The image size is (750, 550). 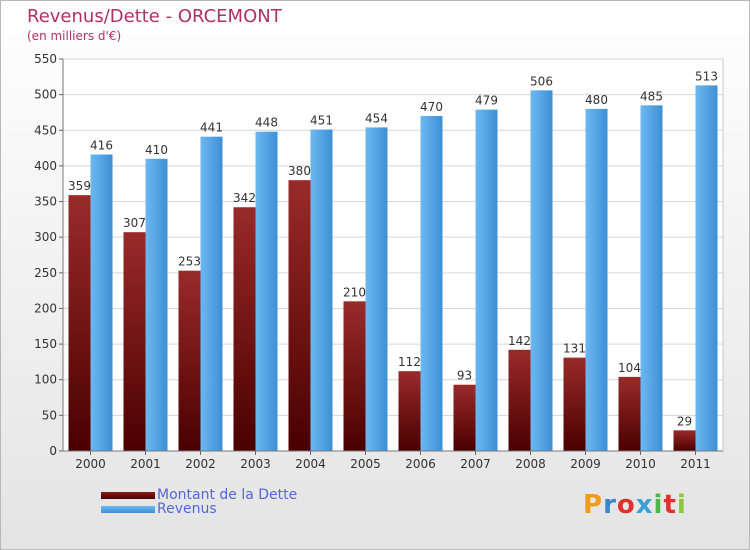 What do you see at coordinates (651, 96) in the screenshot?
I see `data-label-revenus: 485` at bounding box center [651, 96].